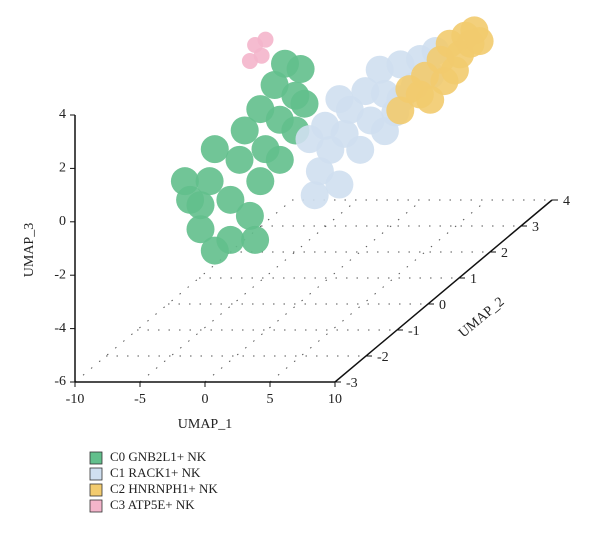  I want to click on x-tick-label: 0, so click(205, 399).